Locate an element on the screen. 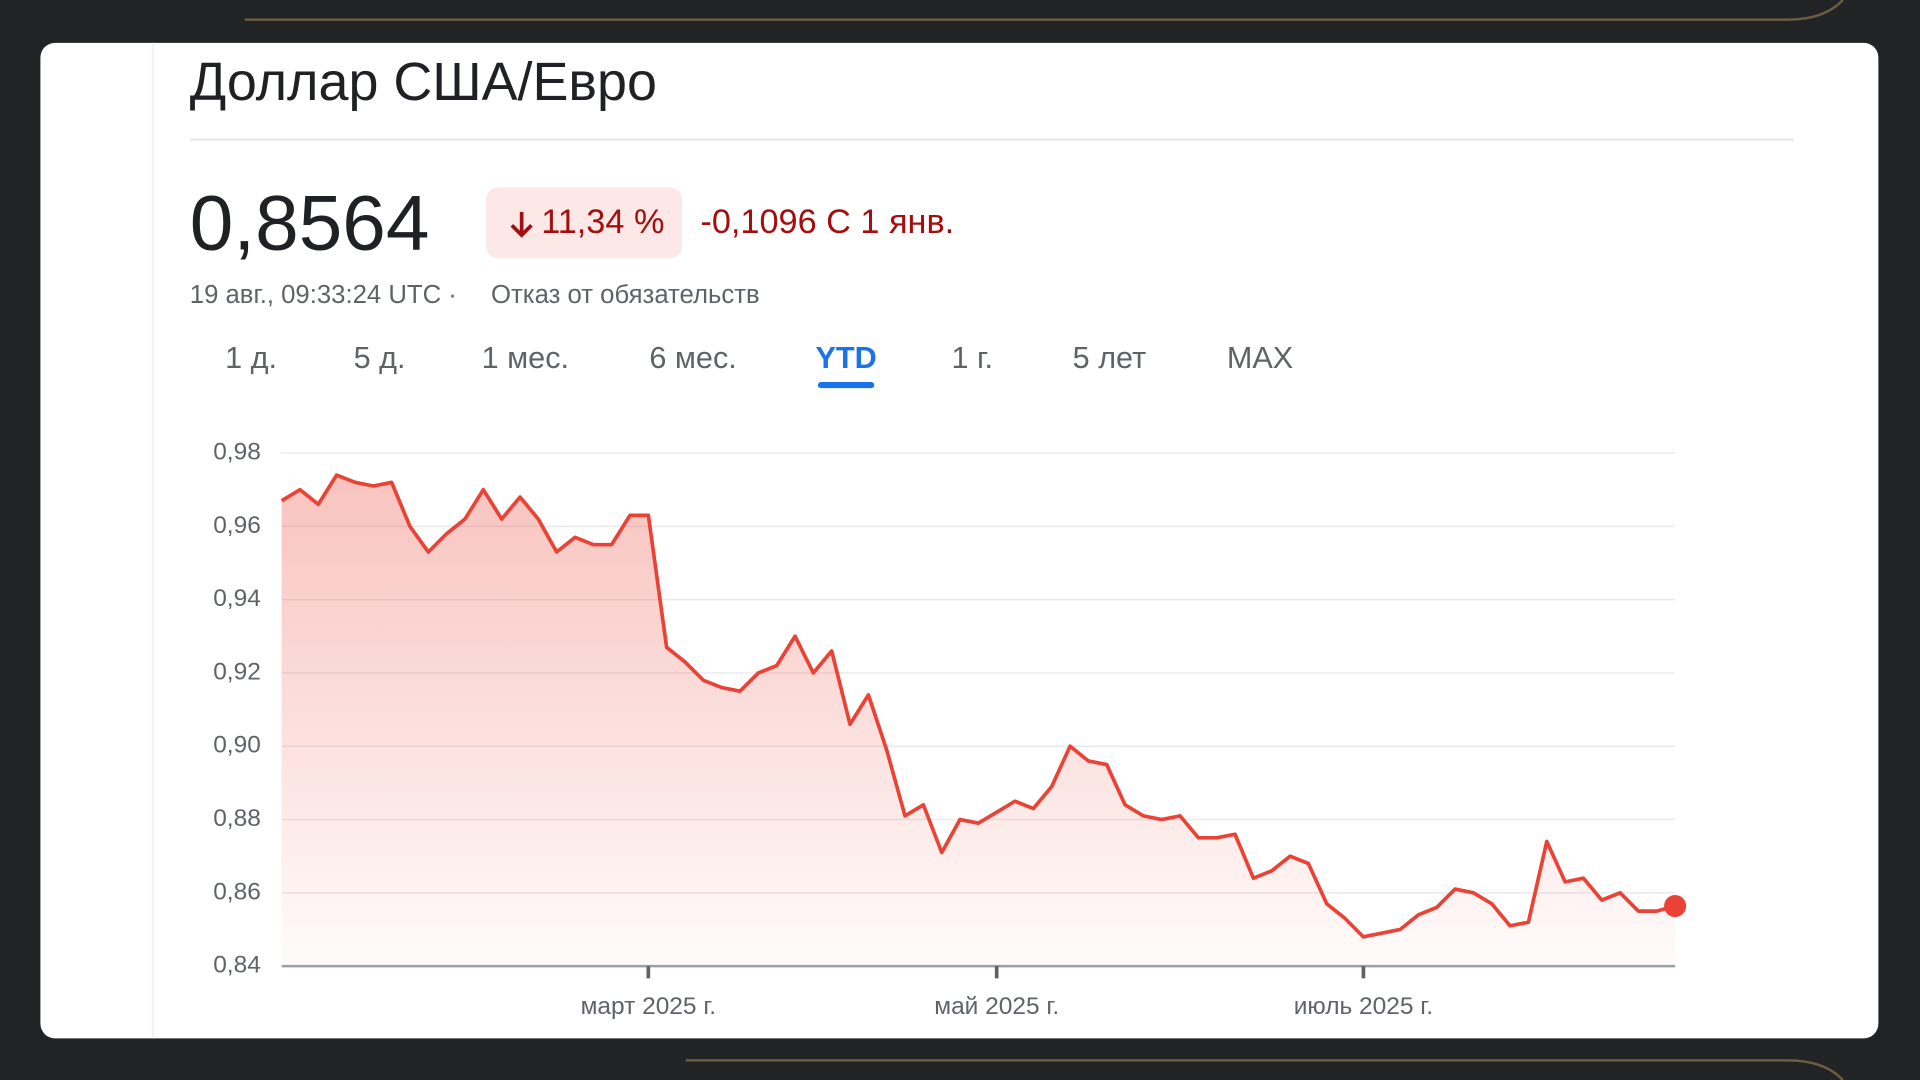 The image size is (1920, 1080). change-percent: 11,34 % is located at coordinates (602, 222).